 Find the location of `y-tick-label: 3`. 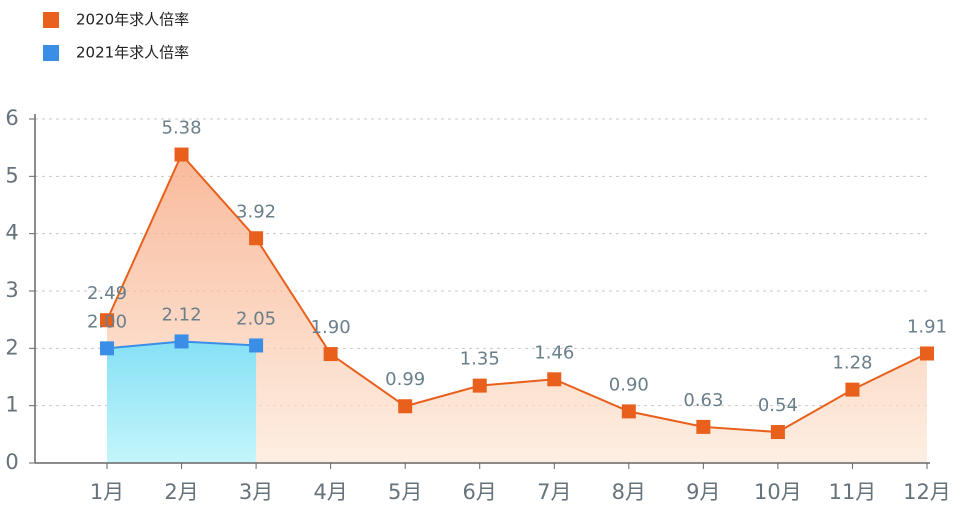

y-tick-label: 3 is located at coordinates (11, 290).